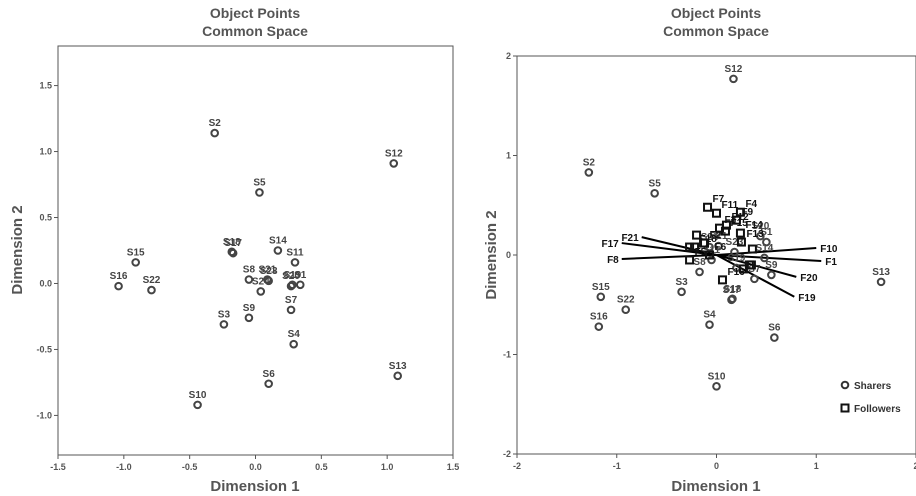 Image resolution: width=916 pixels, height=496 pixels. Describe the element at coordinates (233, 243) in the screenshot. I see `left-point-label: S17` at that location.